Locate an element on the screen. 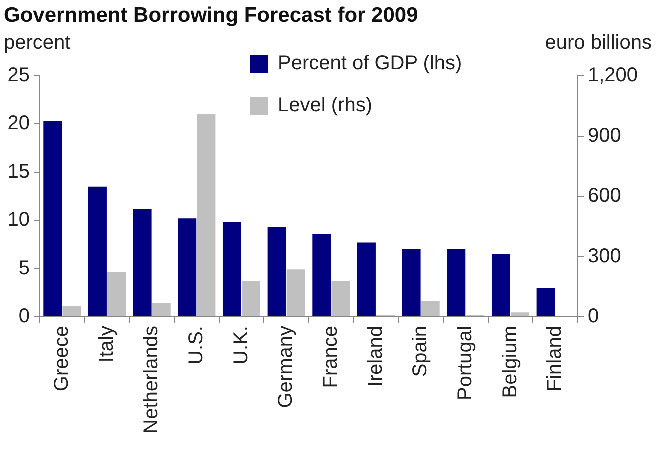 This screenshot has height=462, width=660. x-tick-label: Finland is located at coordinates (555, 359).